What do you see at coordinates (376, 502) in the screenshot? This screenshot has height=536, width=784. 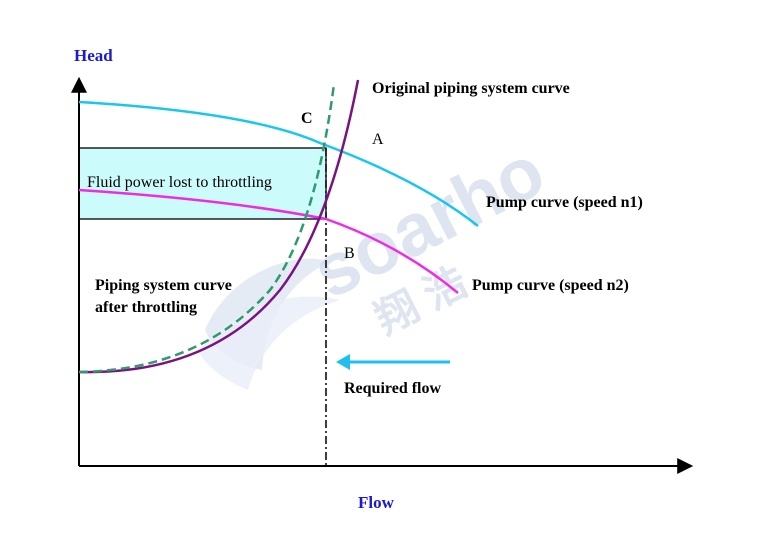 I see `x-axis-title: Flow` at bounding box center [376, 502].